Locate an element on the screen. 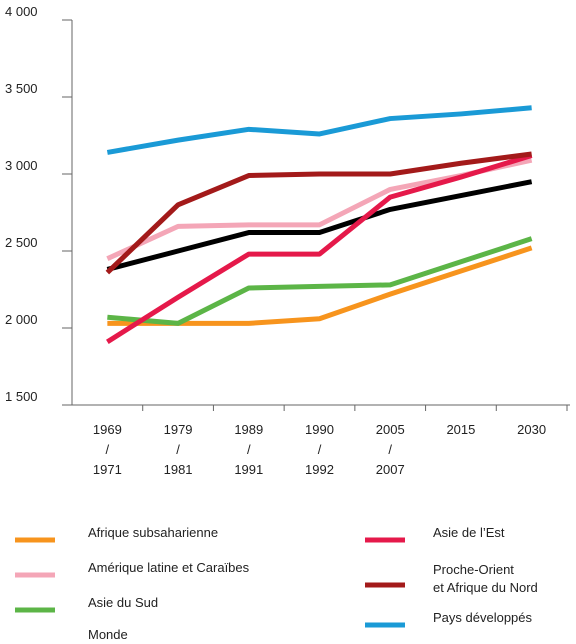  x-tick-label: 1969/1971 is located at coordinates (107, 449).